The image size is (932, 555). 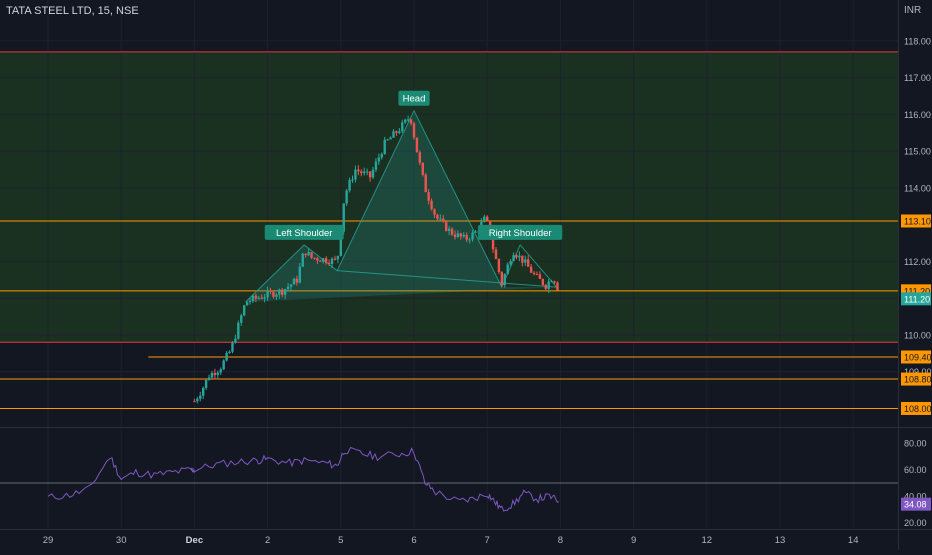 I want to click on rsi-tick-label: 20.00, so click(x=915, y=523).